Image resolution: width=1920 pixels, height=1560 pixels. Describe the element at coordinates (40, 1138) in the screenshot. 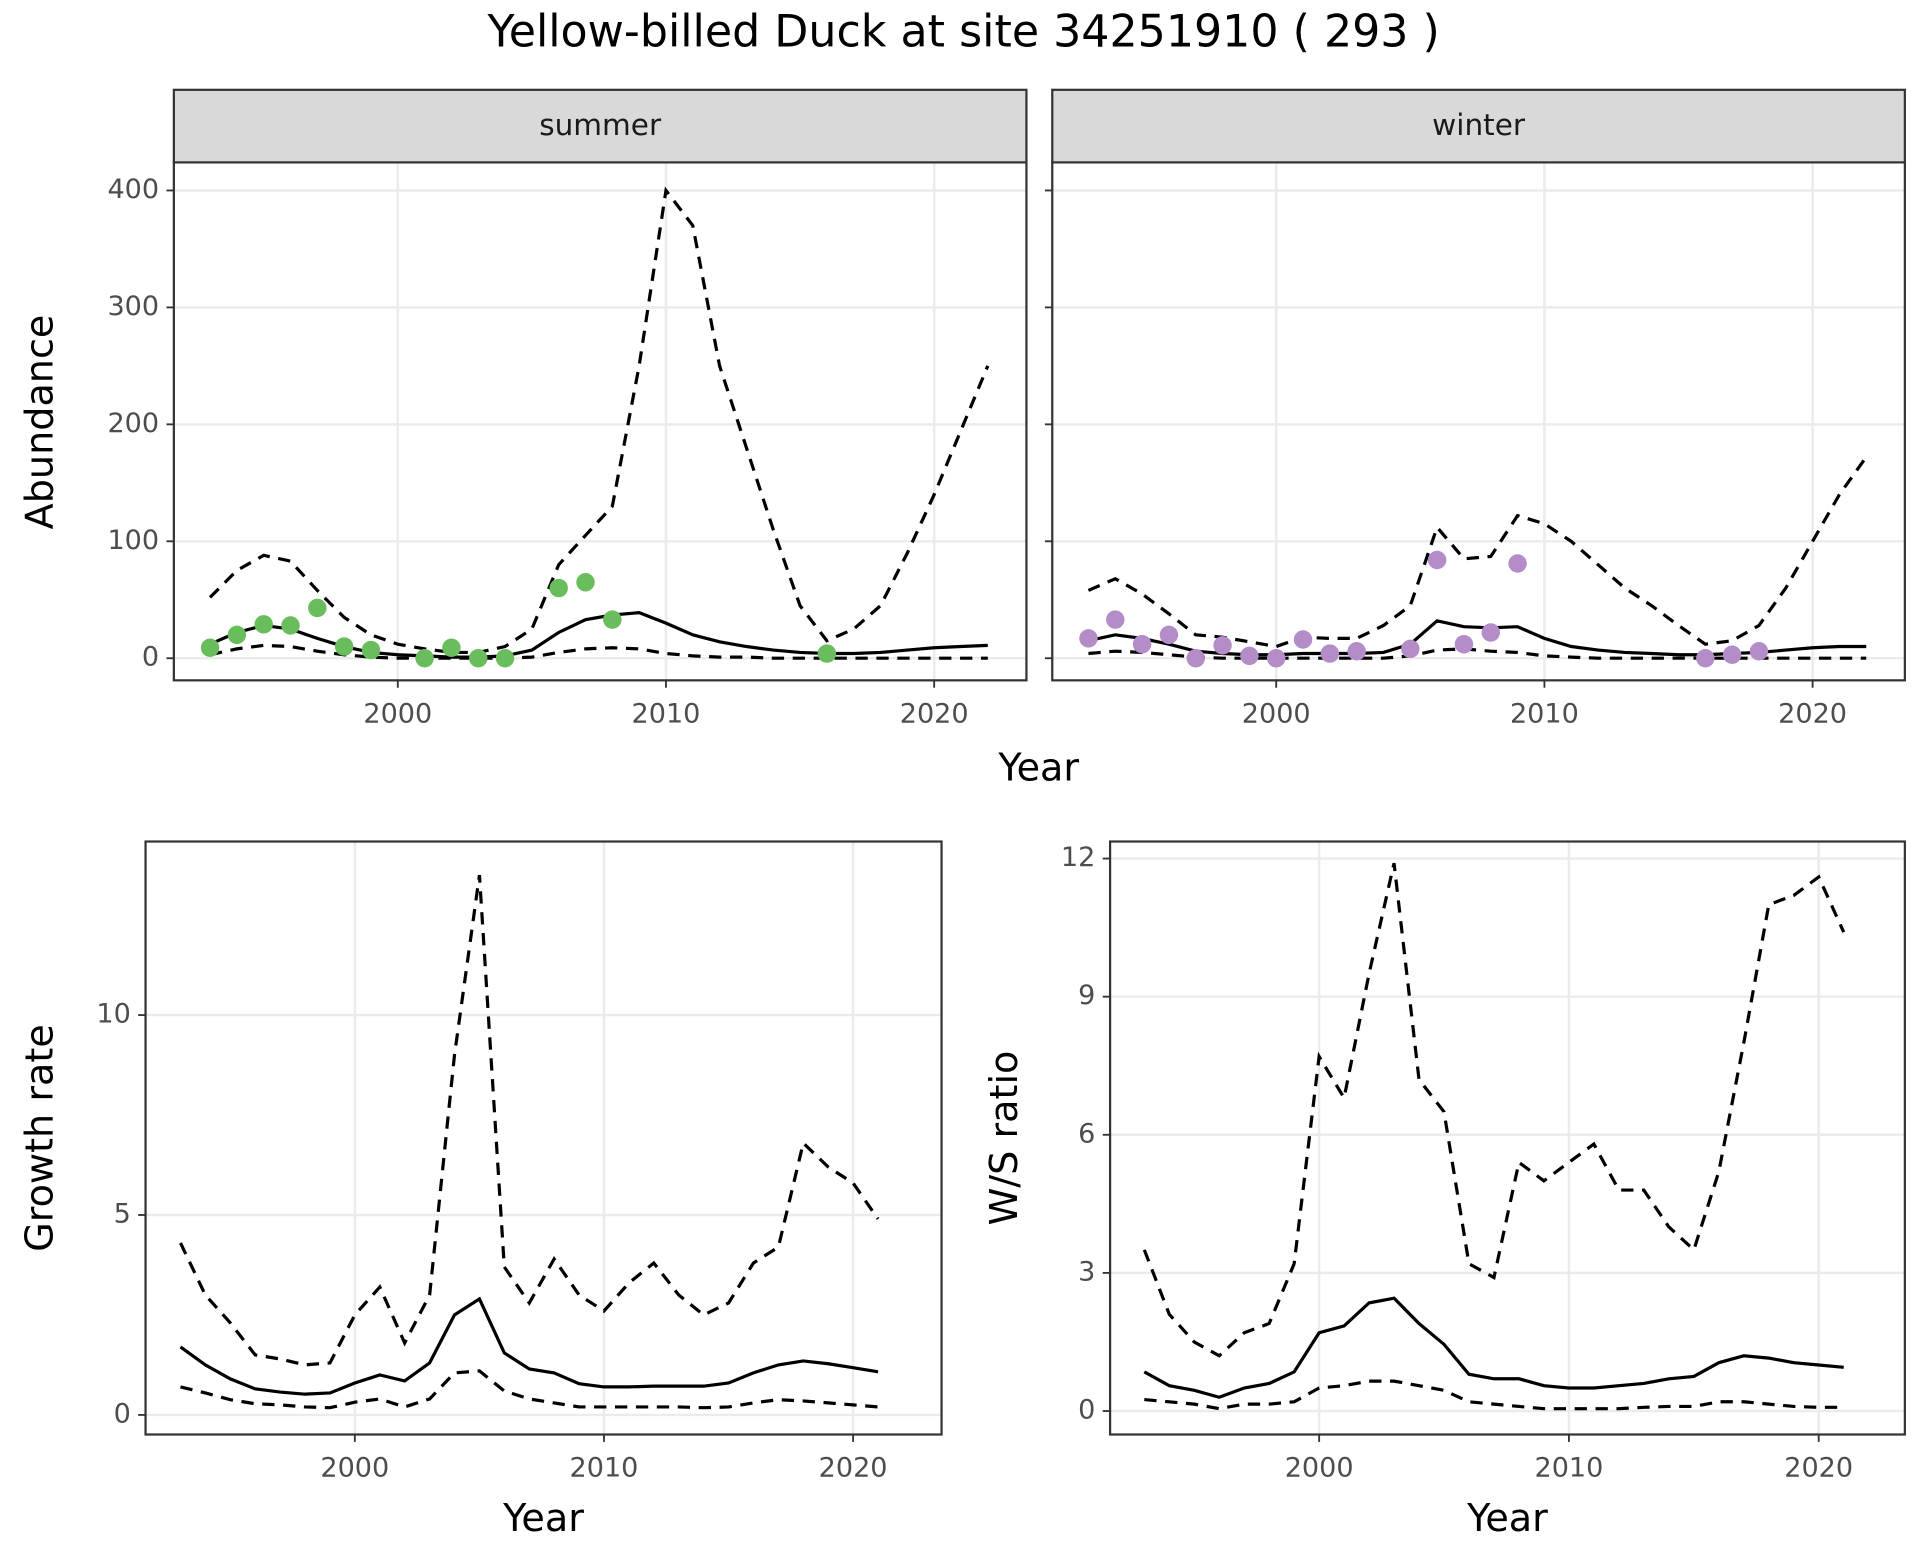

I see `y-axis-title: Growth rate` at that location.